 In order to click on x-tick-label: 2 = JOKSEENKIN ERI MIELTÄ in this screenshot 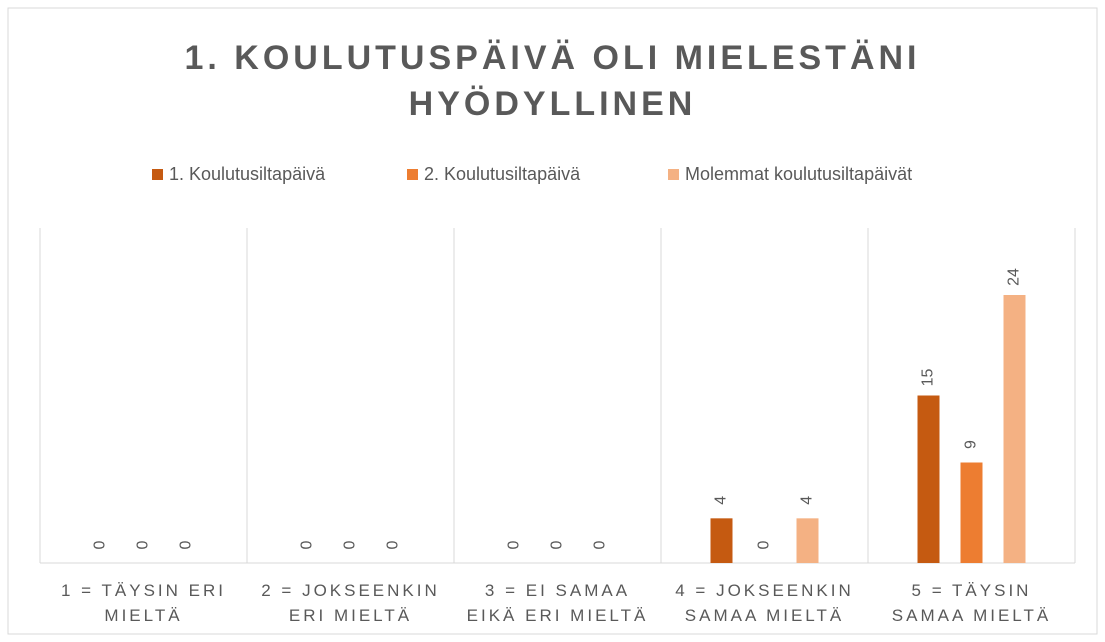, I will do `click(350, 603)`.